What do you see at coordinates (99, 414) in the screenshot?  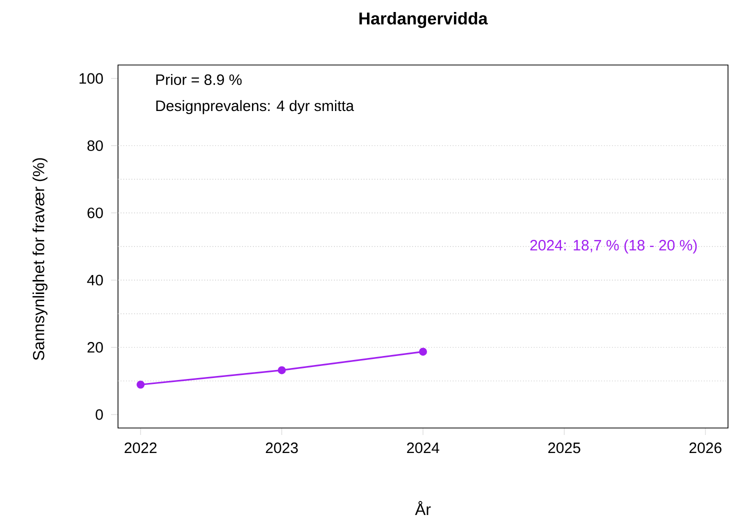 I see `y-tick-label: 0` at bounding box center [99, 414].